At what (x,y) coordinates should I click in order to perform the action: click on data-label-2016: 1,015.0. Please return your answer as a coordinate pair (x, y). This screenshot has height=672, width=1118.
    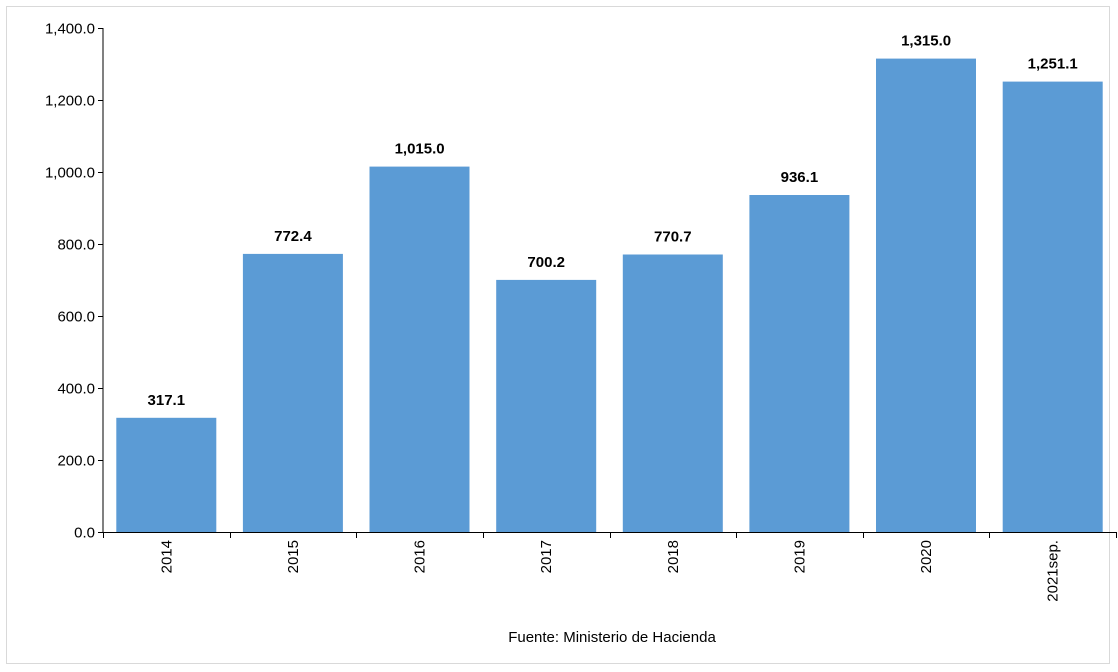
    Looking at the image, I should click on (420, 149).